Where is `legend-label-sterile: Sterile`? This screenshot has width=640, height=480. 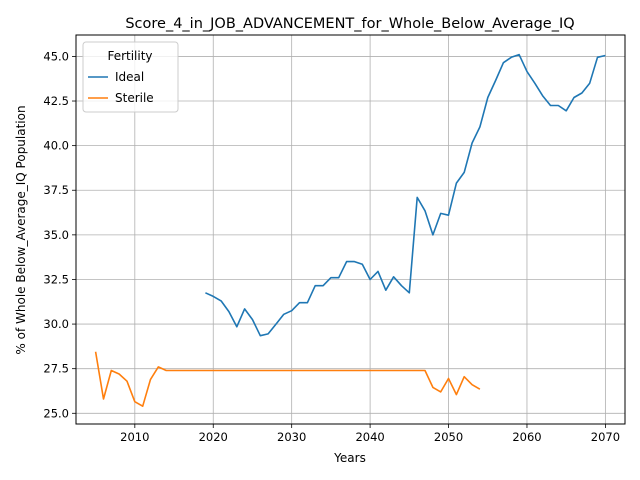 legend-label-sterile: Sterile is located at coordinates (134, 98).